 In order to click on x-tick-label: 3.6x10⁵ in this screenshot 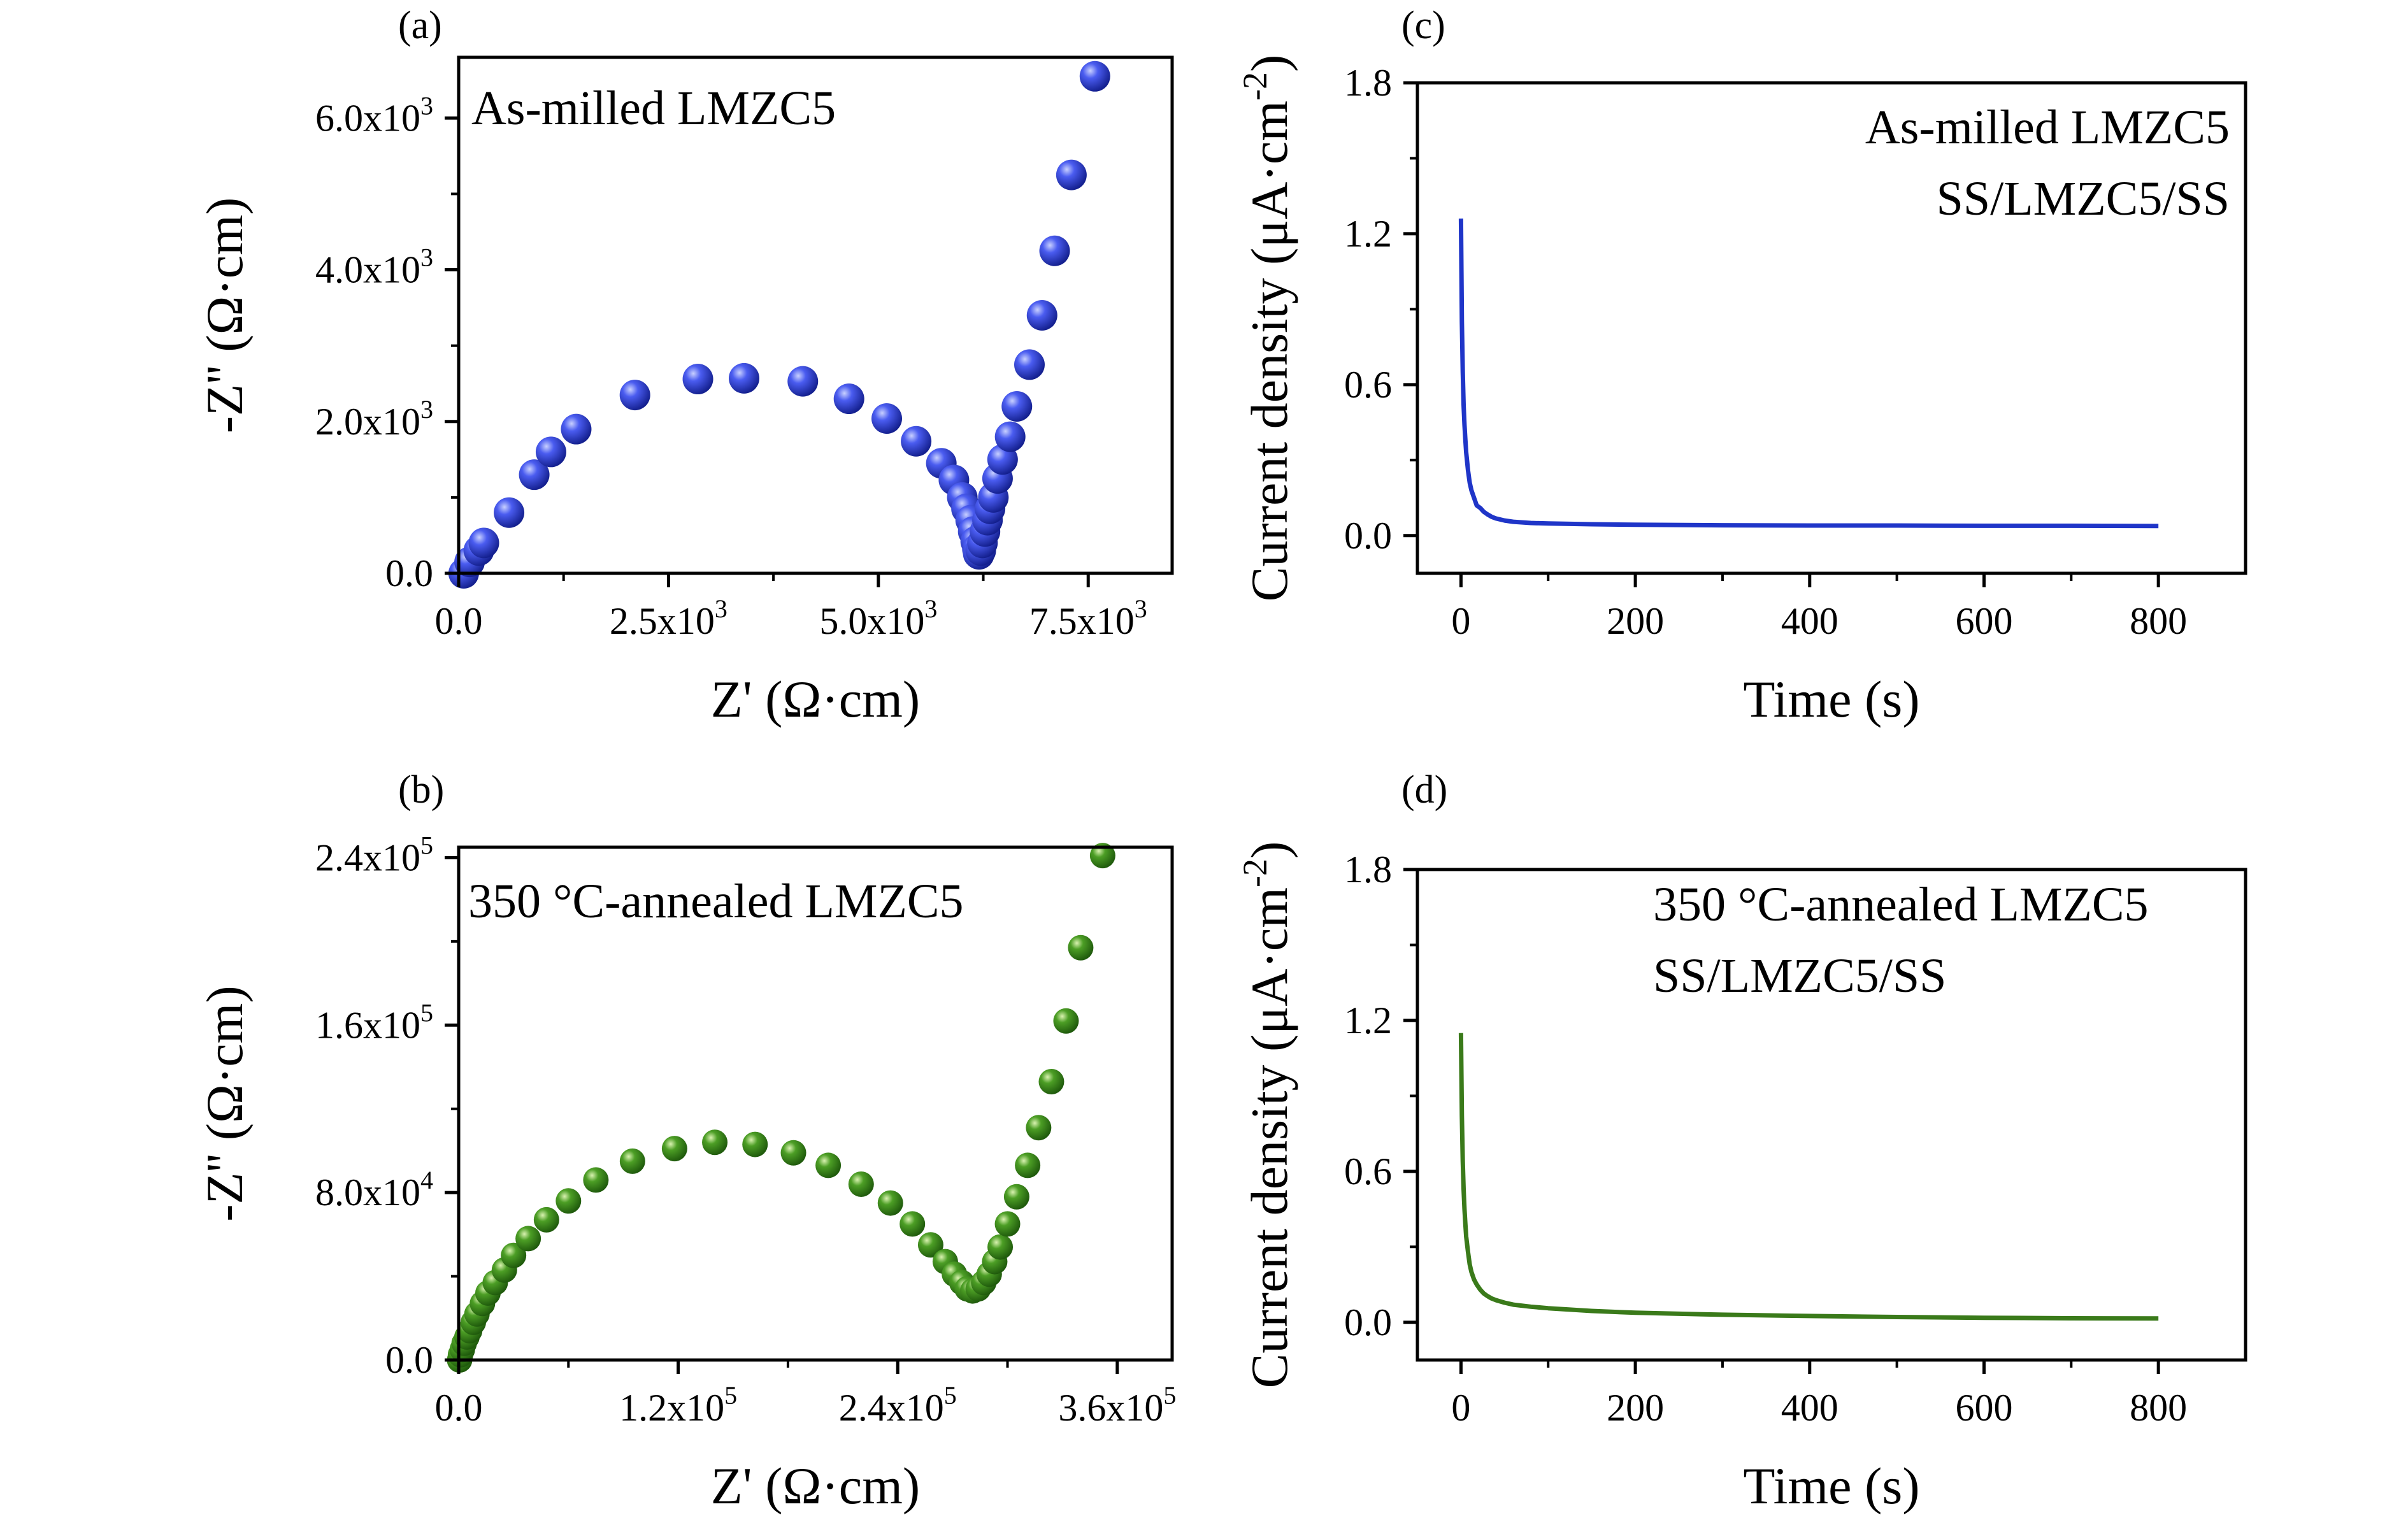, I will do `click(1117, 1405)`.